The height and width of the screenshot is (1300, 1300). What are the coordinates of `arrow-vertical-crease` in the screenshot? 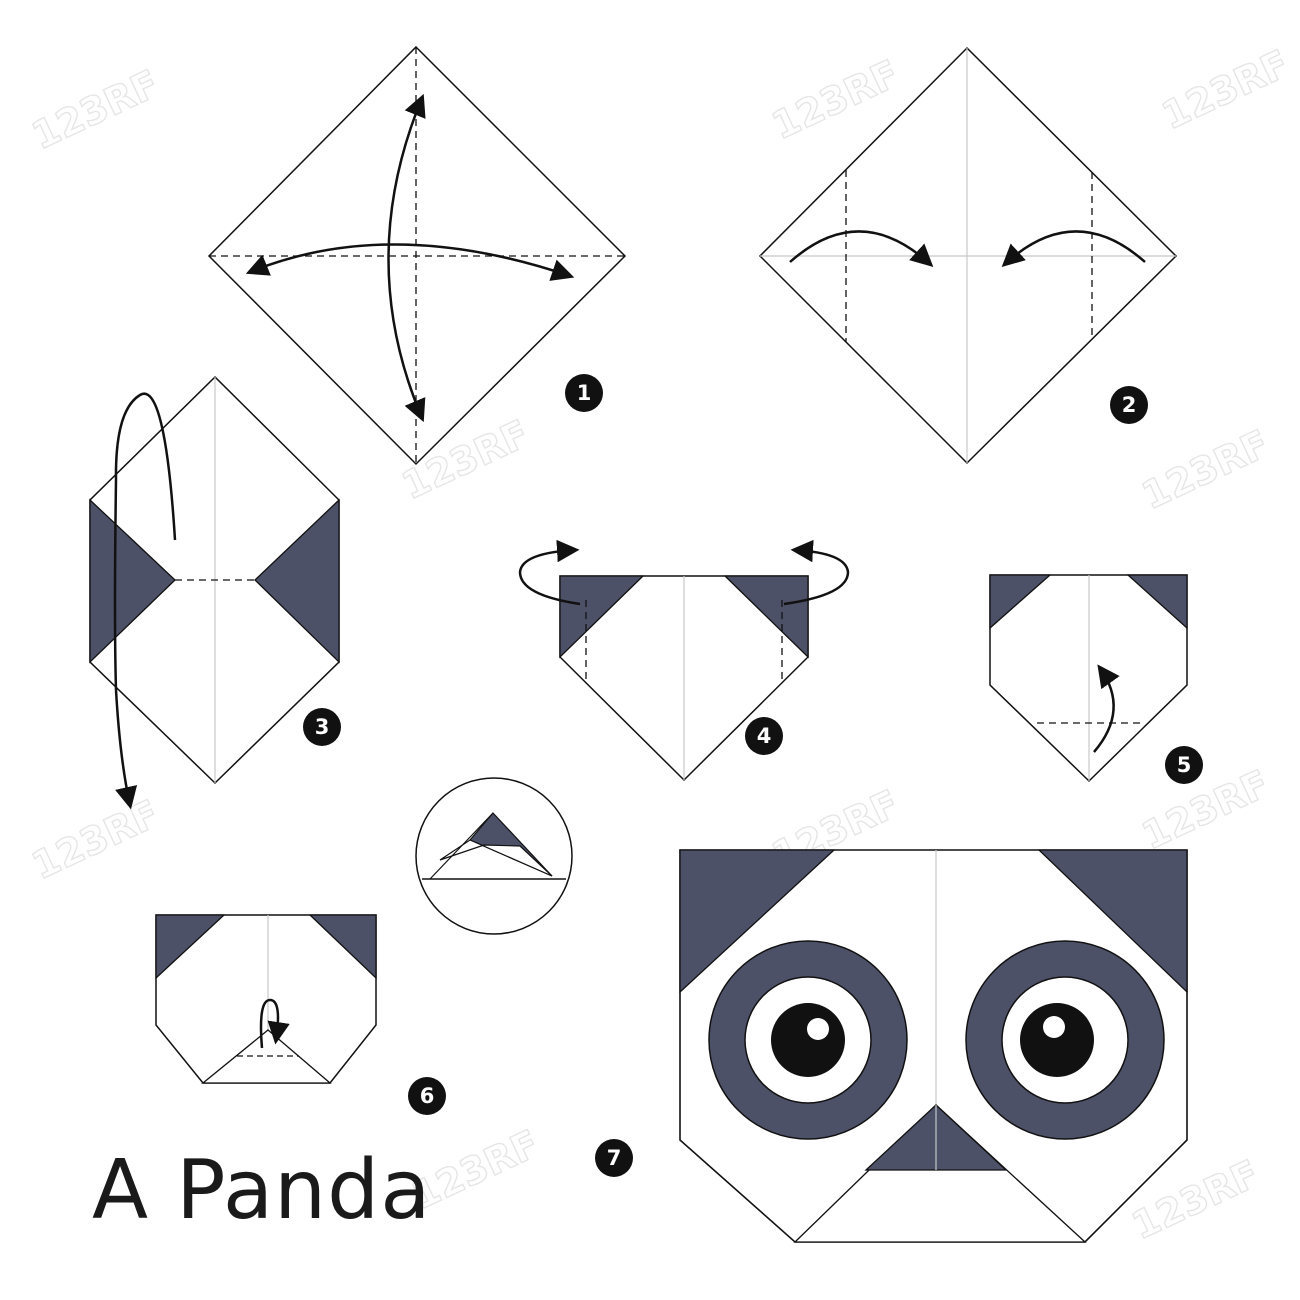 It's located at (406, 258).